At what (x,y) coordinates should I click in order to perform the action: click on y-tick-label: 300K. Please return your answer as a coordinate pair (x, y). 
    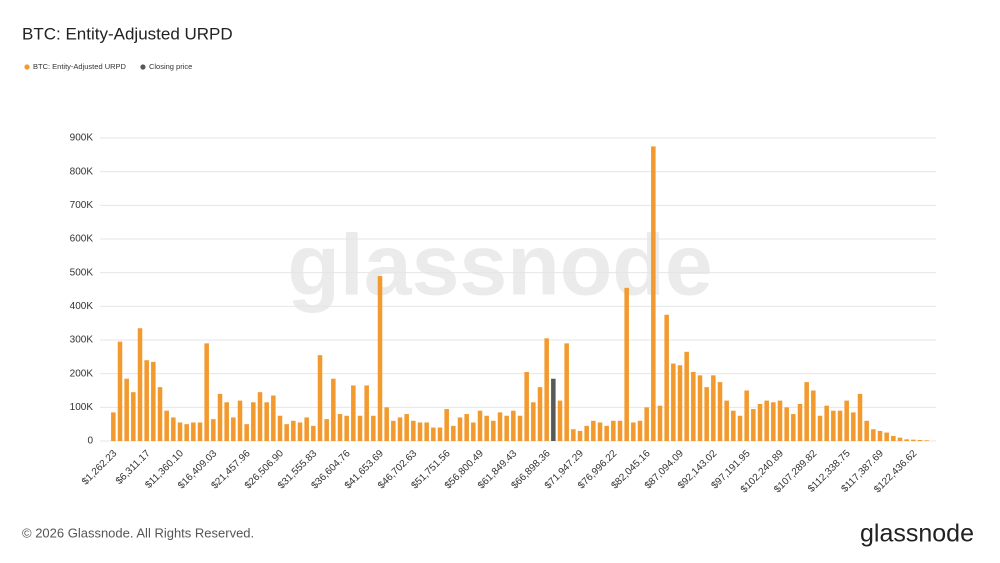
    Looking at the image, I should click on (82, 340).